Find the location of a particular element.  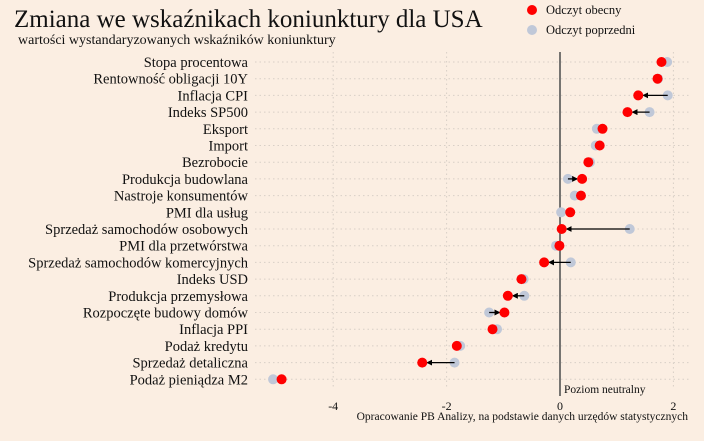

category-label: Nastroje konsumentów is located at coordinates (181, 197).